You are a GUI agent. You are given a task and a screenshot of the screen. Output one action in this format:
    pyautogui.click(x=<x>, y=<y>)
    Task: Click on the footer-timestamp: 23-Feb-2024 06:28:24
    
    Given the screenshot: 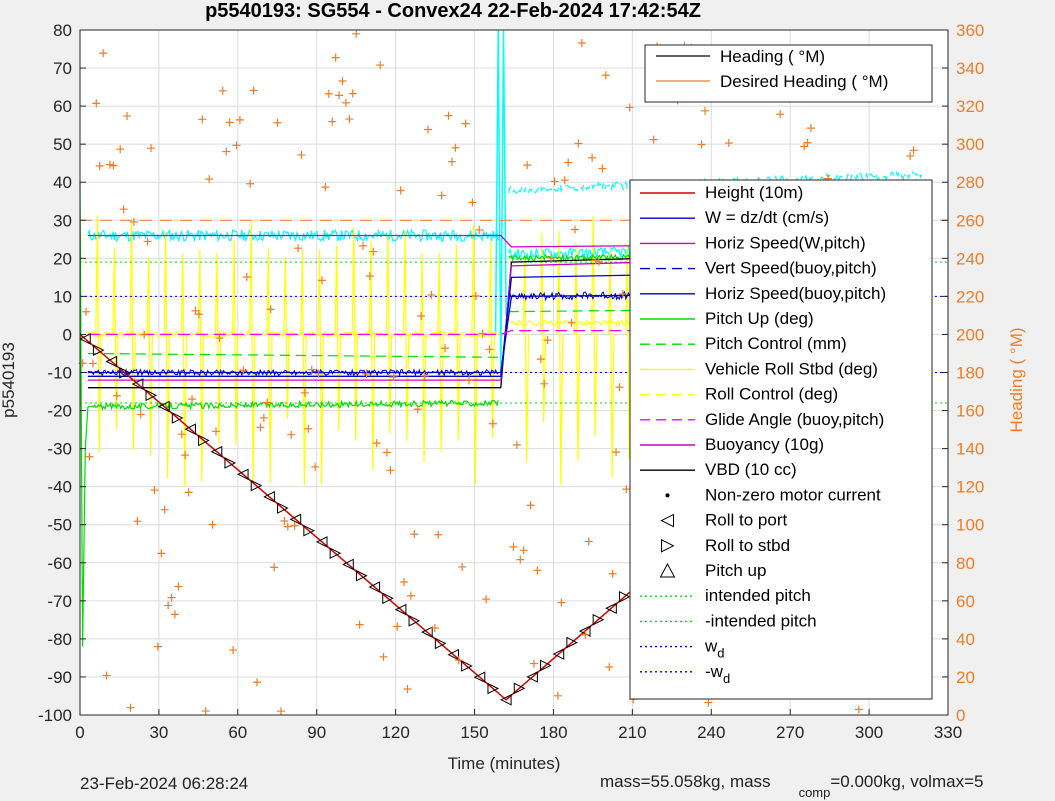 What is the action you would take?
    pyautogui.click(x=164, y=783)
    